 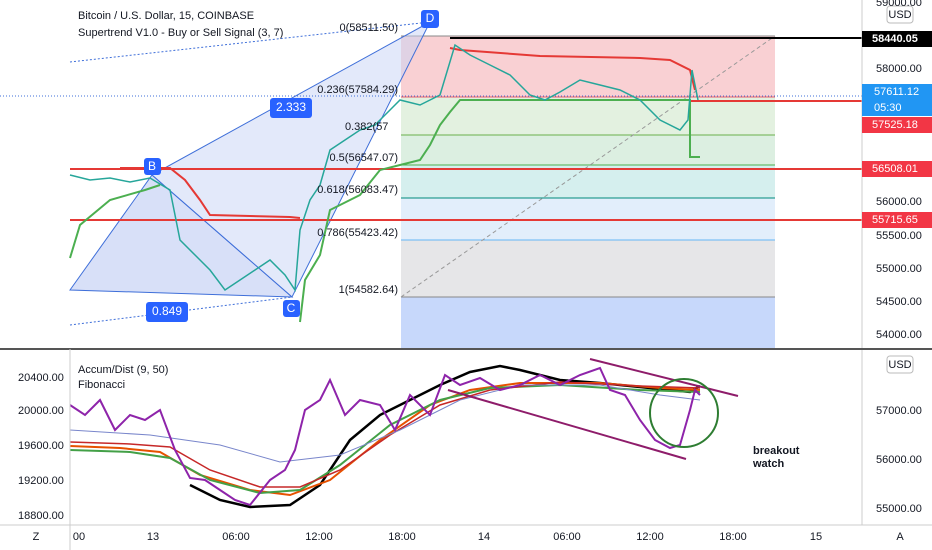 What do you see at coordinates (357, 190) in the screenshot?
I see `fib-label: 0.618(56083.47)` at bounding box center [357, 190].